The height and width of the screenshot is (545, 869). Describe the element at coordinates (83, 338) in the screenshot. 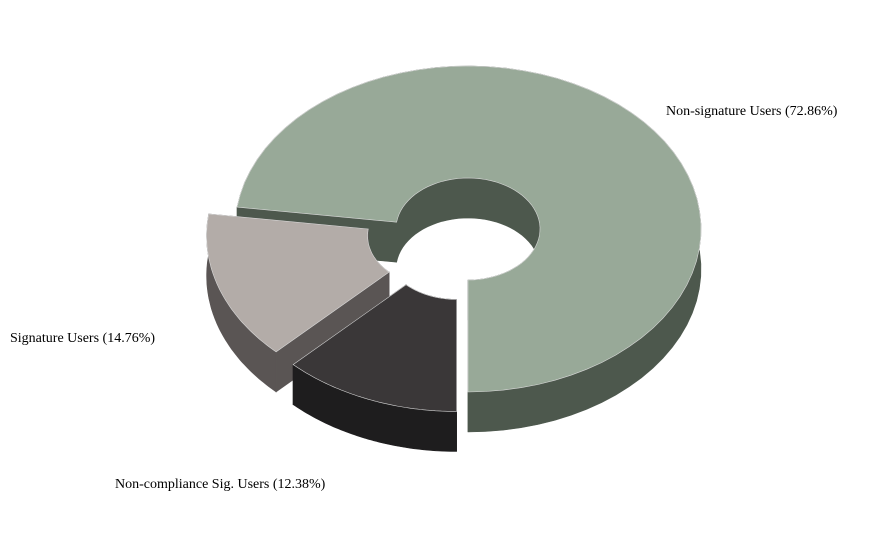

I see `label-signature-users: Signature Users (14.76%)` at that location.